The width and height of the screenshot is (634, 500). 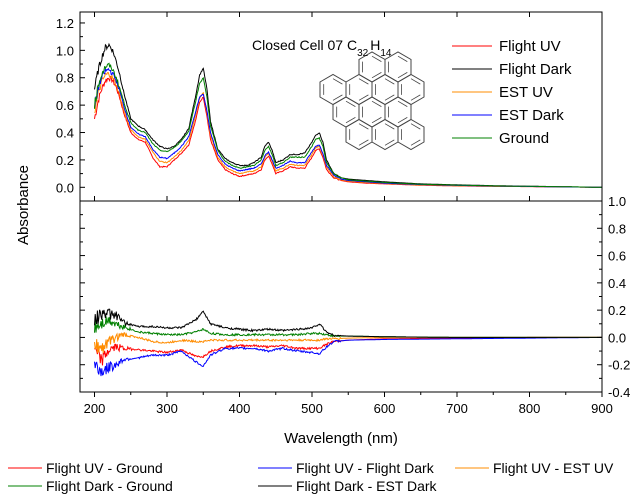 I want to click on bottom-legend-label: Flight UV - EST UV, so click(x=553, y=468).